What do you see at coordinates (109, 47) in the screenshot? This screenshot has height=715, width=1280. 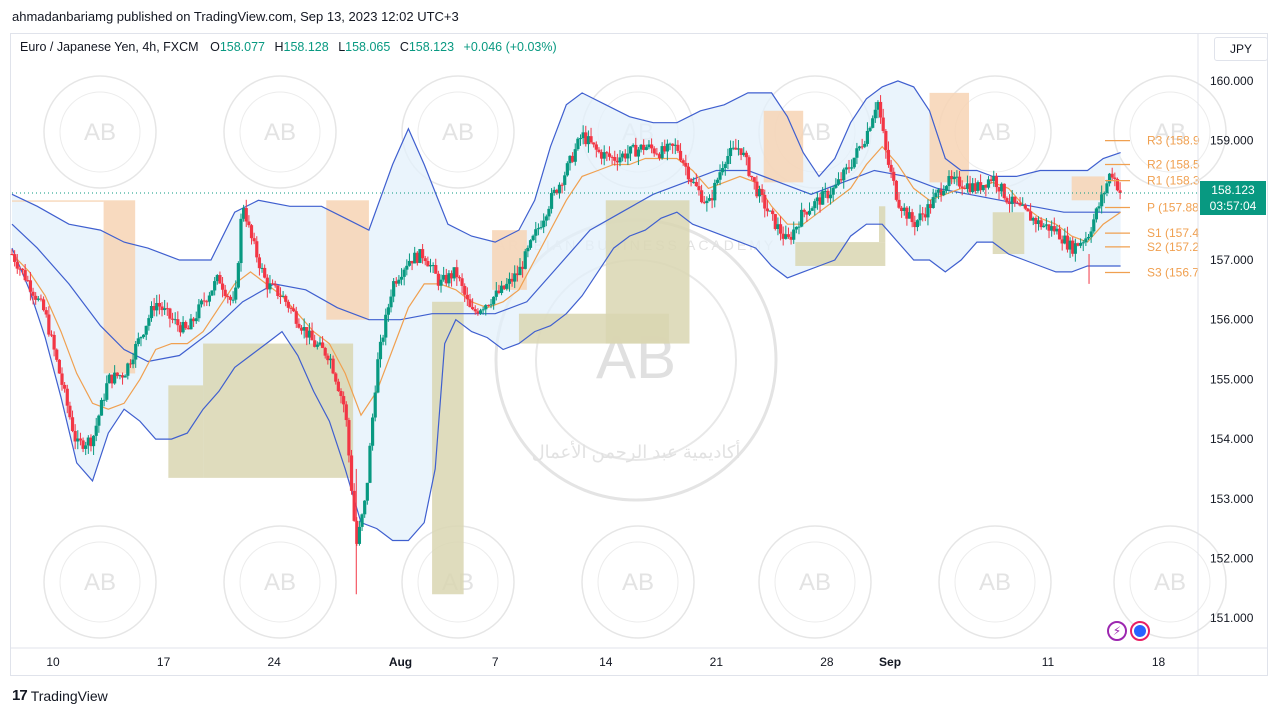 I see `symbol-name: Euro / Japanese Yen, 4h, FXCM` at bounding box center [109, 47].